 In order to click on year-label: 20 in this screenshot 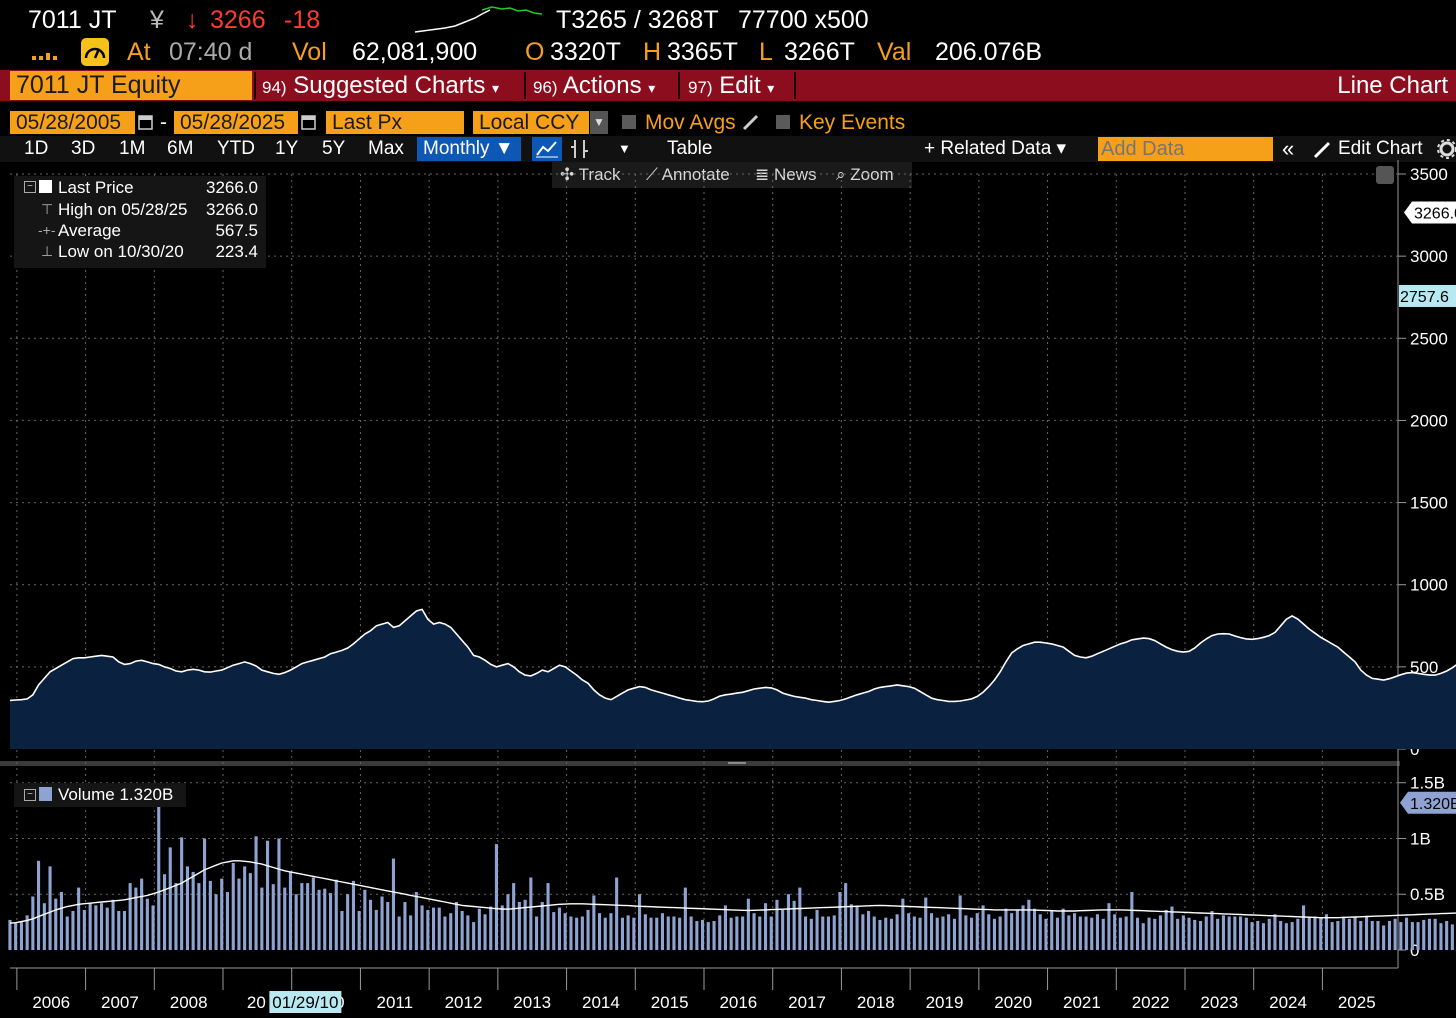, I will do `click(256, 1002)`.